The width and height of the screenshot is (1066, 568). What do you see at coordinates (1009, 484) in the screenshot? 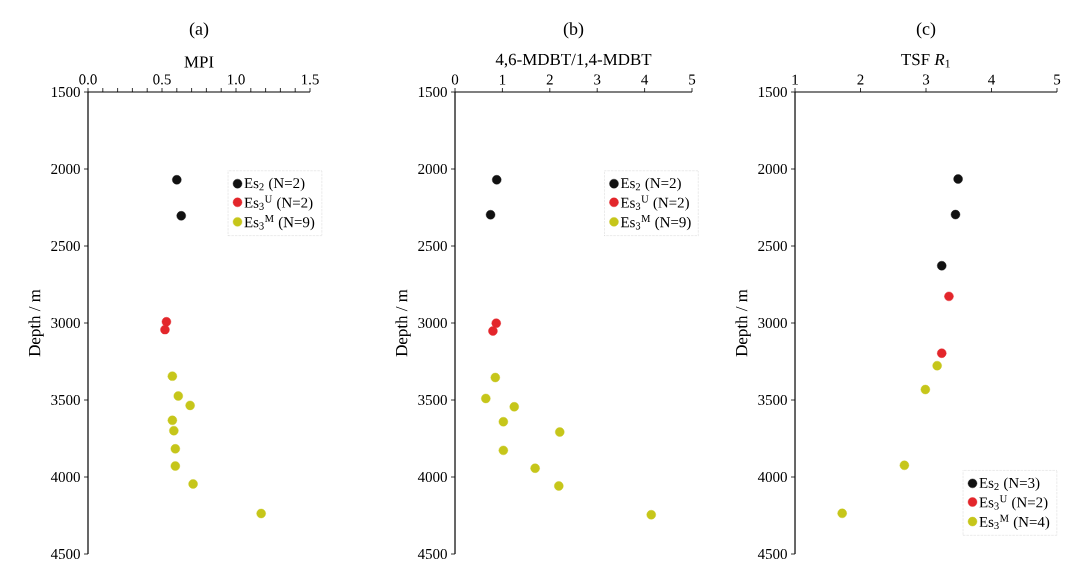
I see `legend-label: Es$_{2}$ (N=3)` at bounding box center [1009, 484].